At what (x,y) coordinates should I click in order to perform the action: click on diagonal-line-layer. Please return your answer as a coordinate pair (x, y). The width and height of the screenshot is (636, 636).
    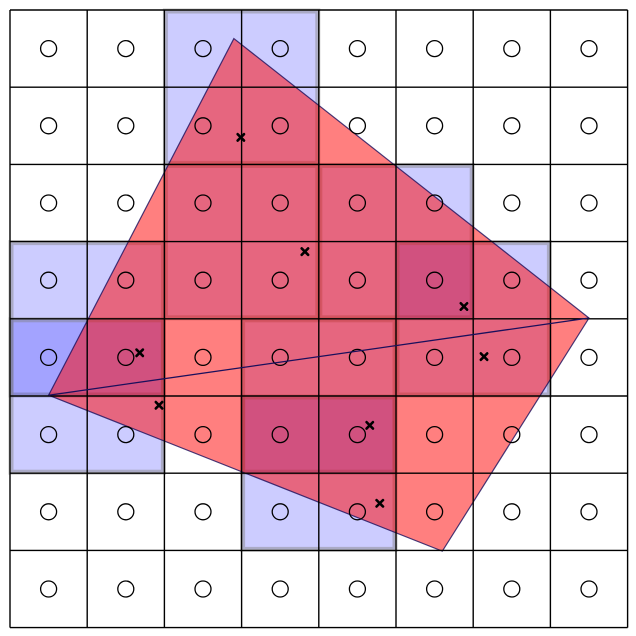
    Looking at the image, I should click on (319, 356).